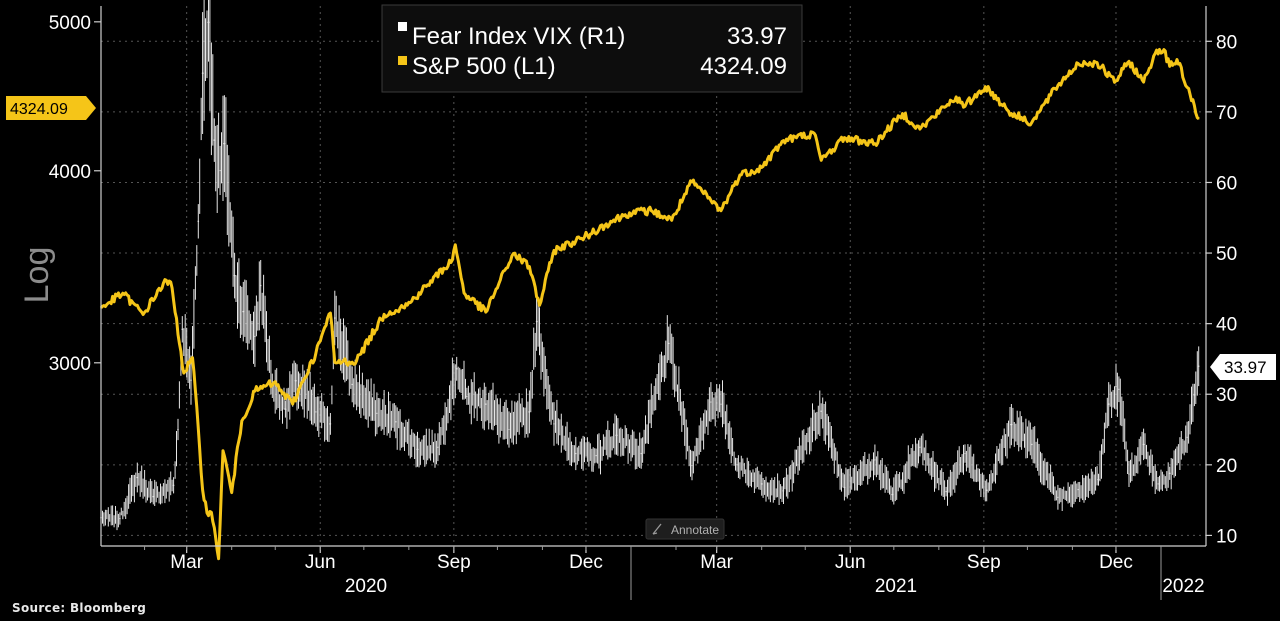 The width and height of the screenshot is (1280, 621). What do you see at coordinates (75, 194) in the screenshot?
I see `left-axis-ticks: 3000 4000 5000` at bounding box center [75, 194].